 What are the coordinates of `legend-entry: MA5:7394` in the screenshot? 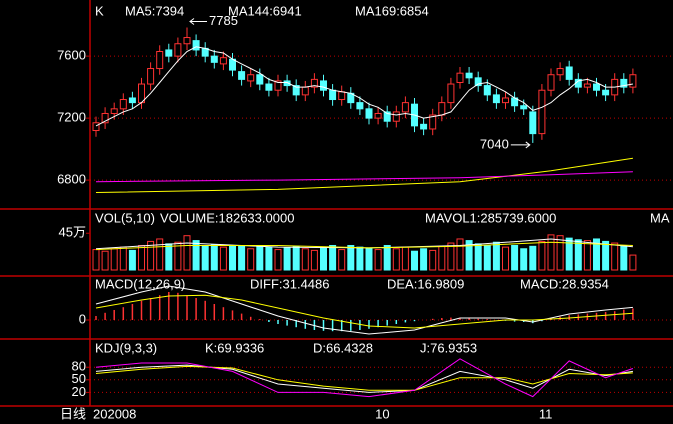 It's located at (154, 10).